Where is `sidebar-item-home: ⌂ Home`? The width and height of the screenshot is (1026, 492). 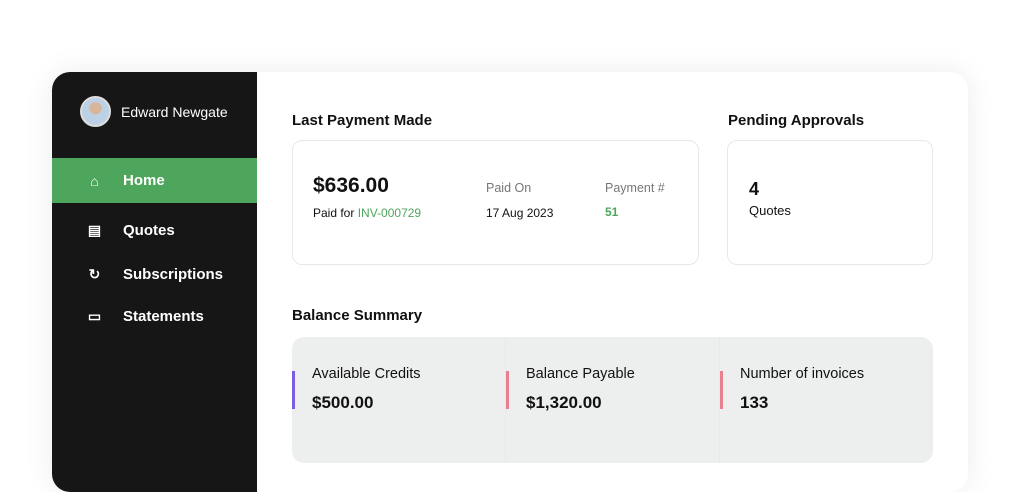
sidebar-item-home: ⌂ Home is located at coordinates (154, 180).